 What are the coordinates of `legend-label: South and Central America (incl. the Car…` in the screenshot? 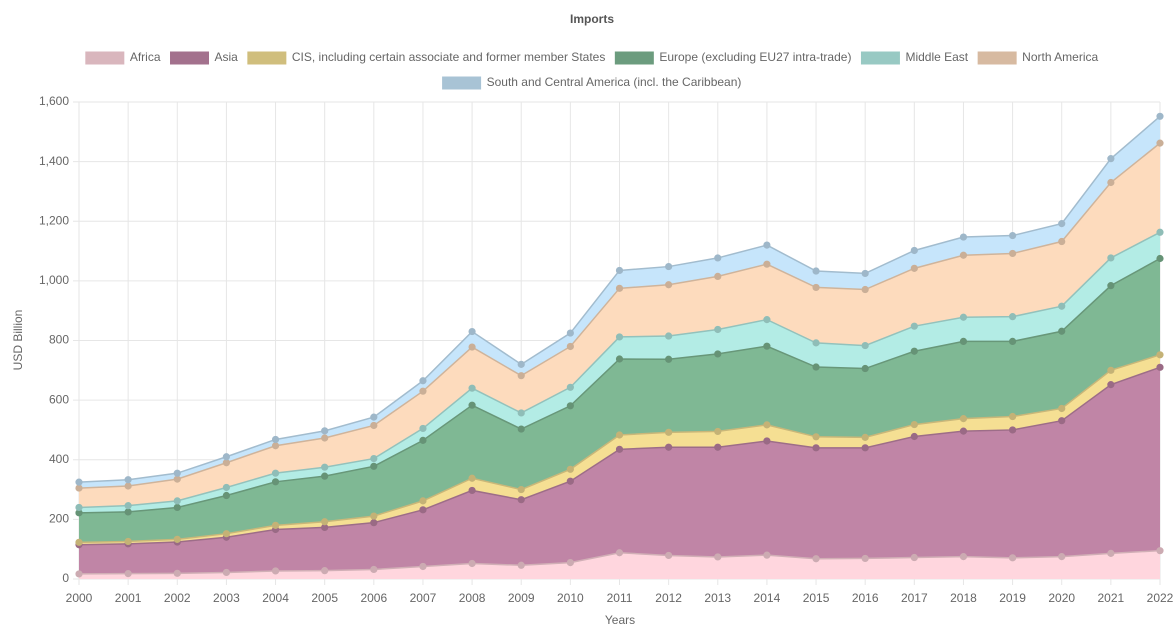 It's located at (614, 82).